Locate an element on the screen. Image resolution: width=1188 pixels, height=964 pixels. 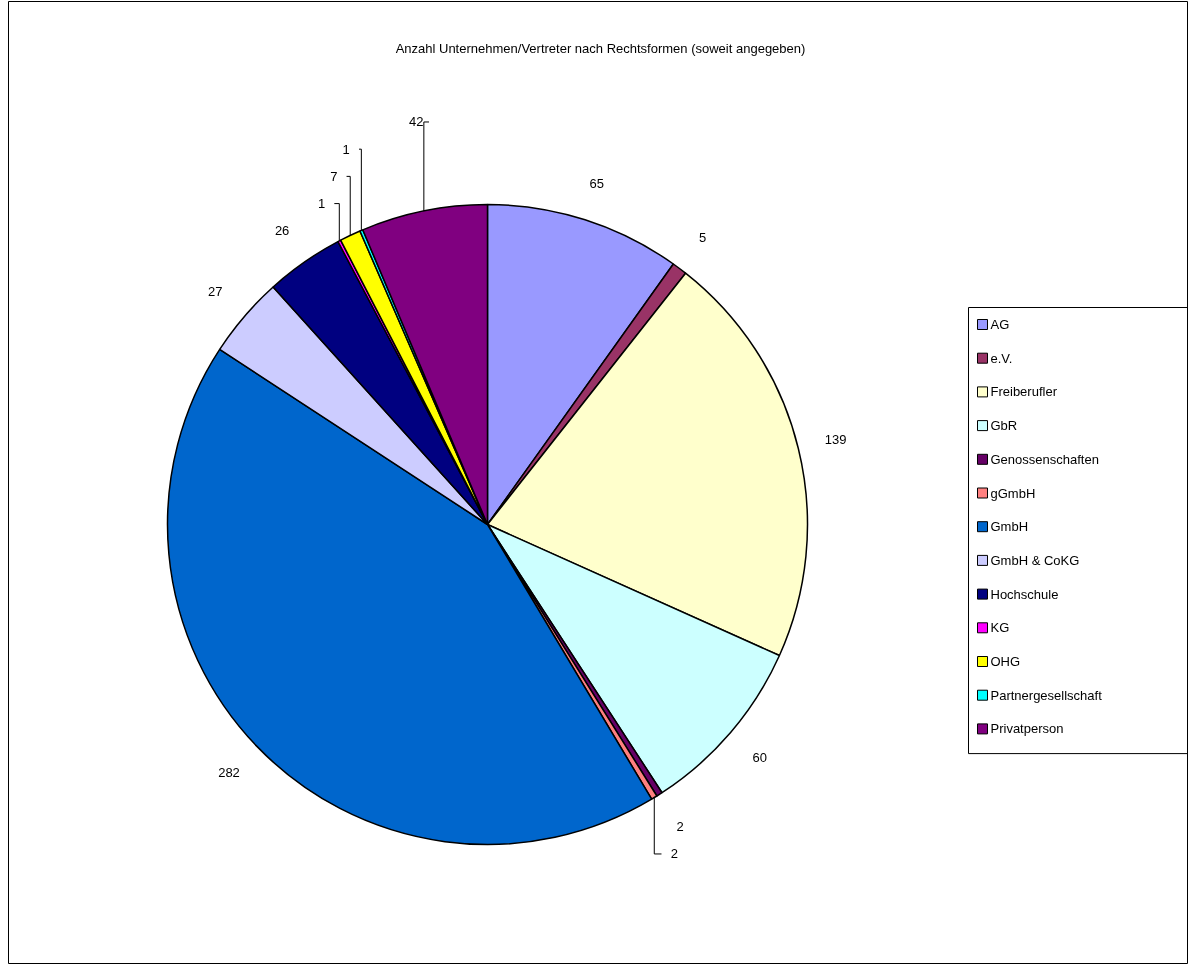
data-label: 7 is located at coordinates (334, 176).